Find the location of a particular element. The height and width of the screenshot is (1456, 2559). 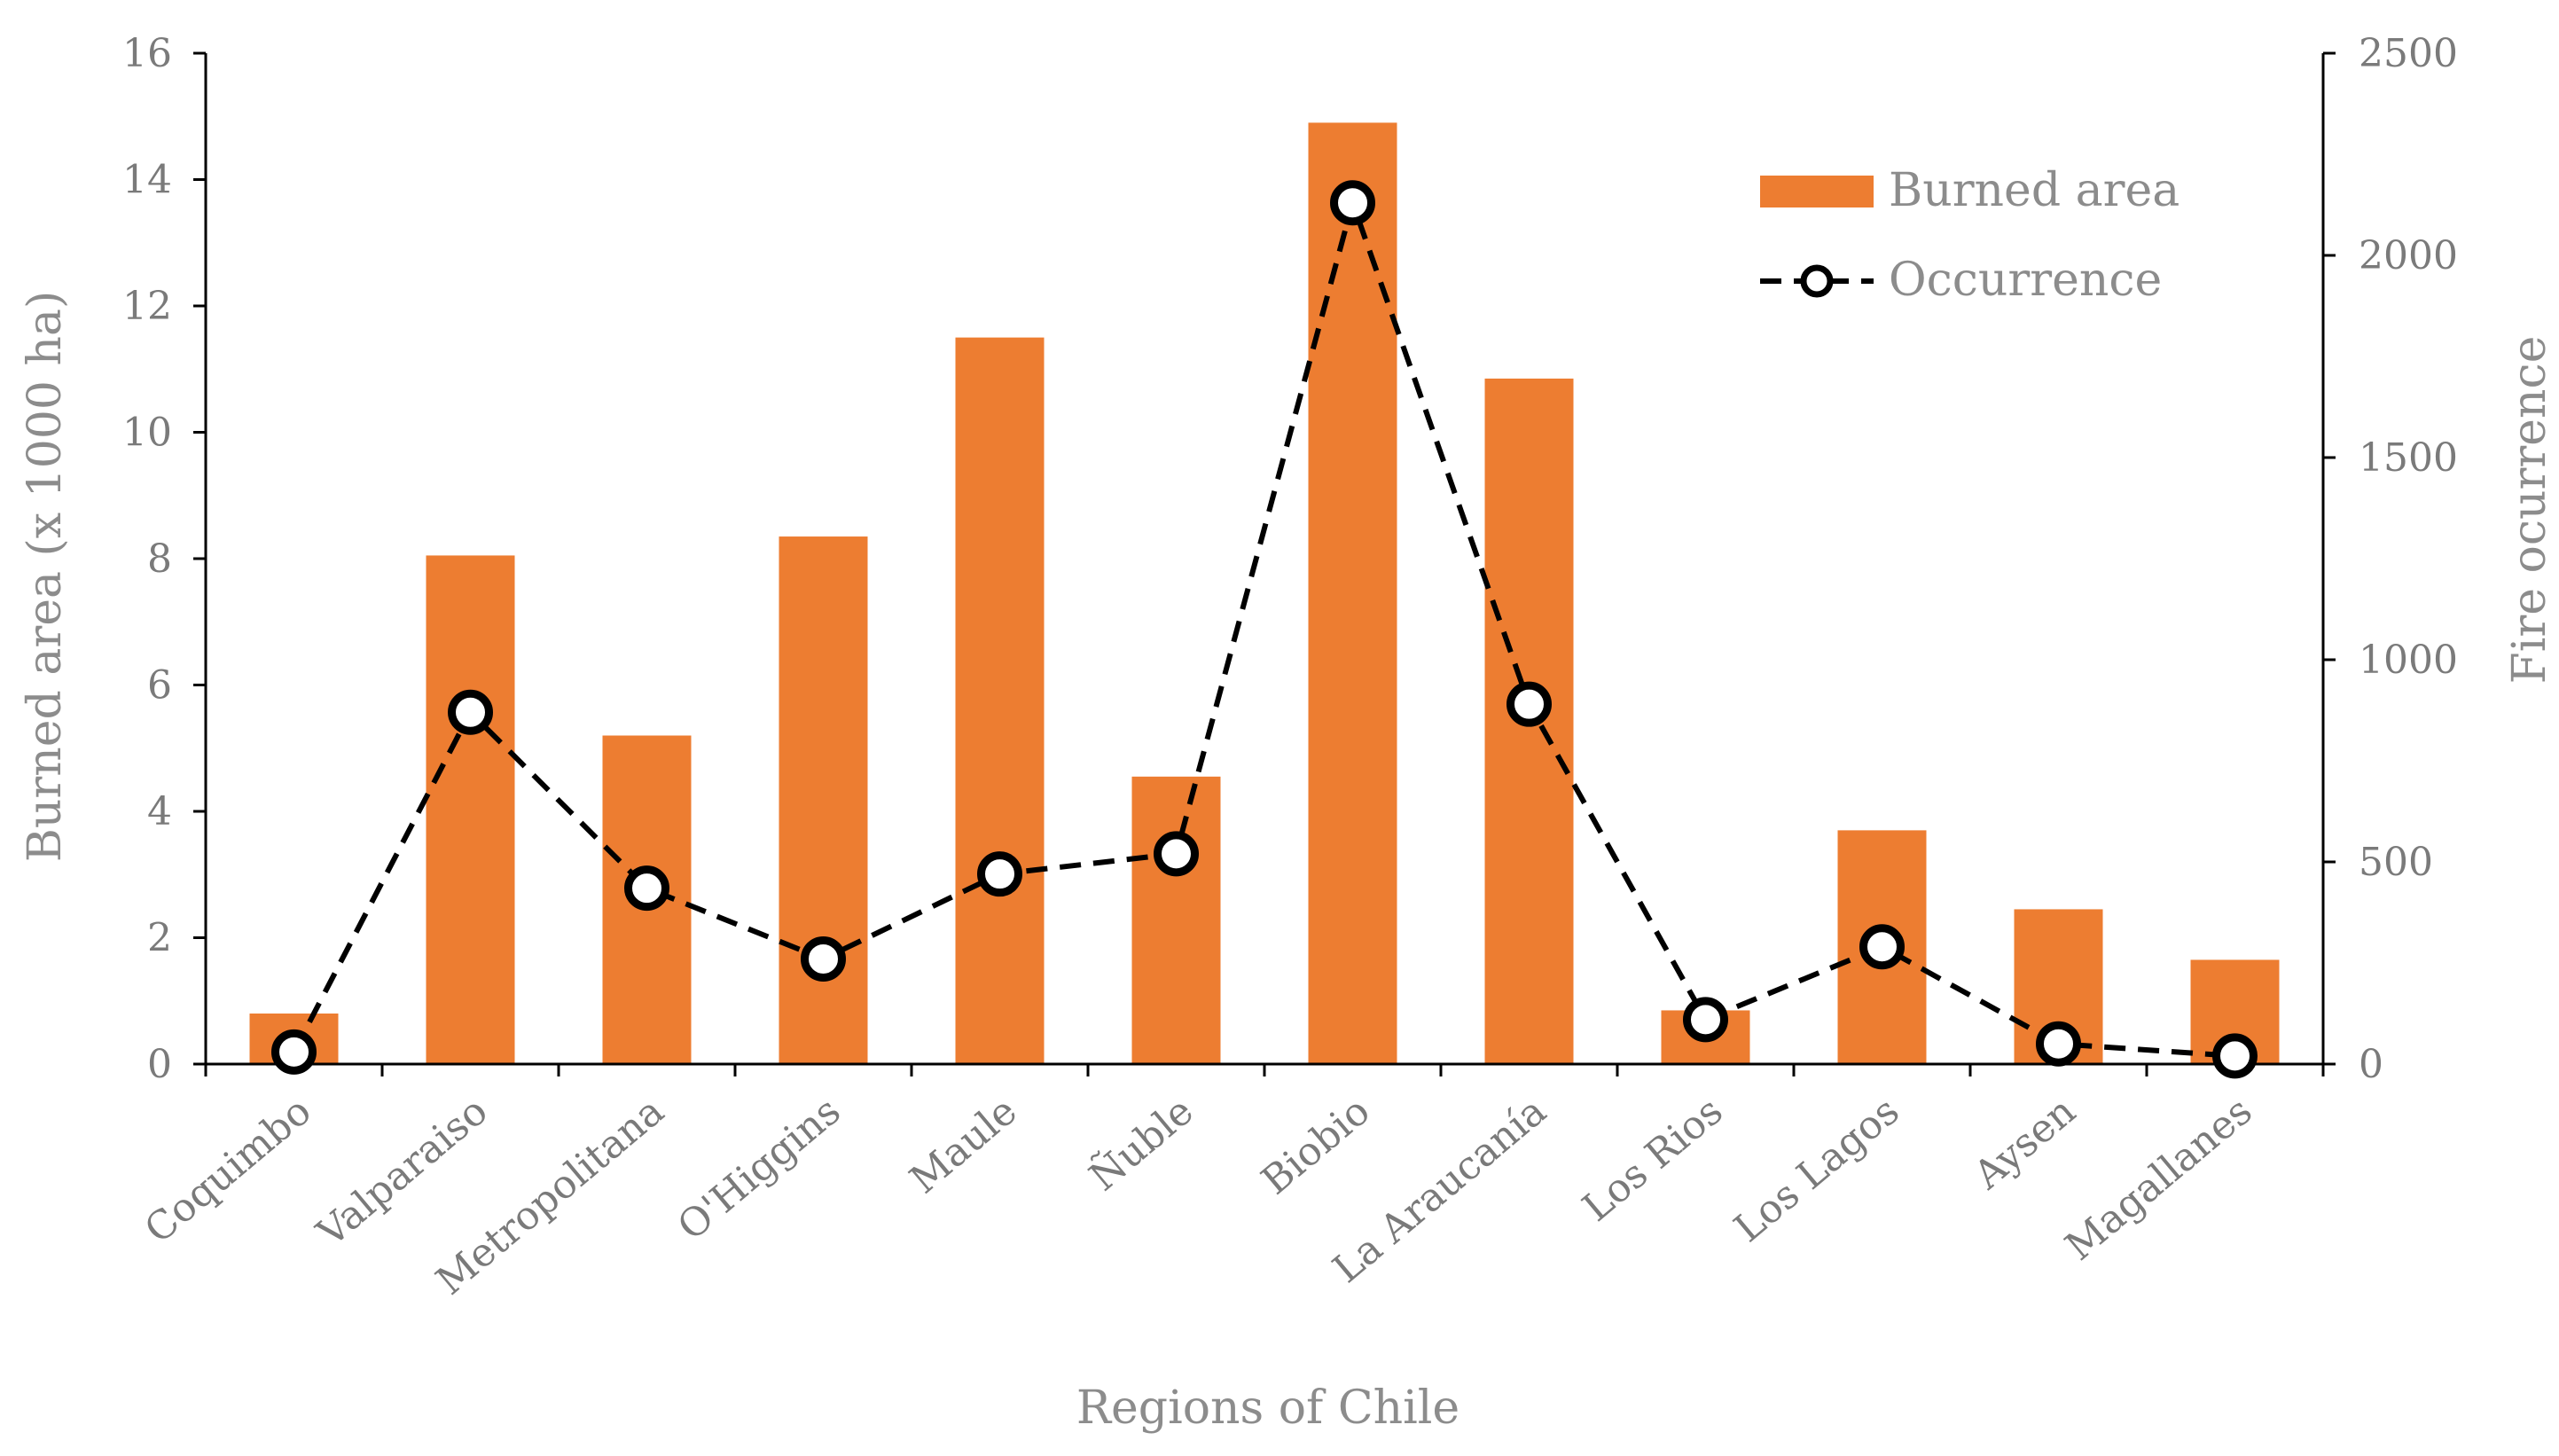

legend-label-occurrence: Occurrence is located at coordinates (2026, 280).